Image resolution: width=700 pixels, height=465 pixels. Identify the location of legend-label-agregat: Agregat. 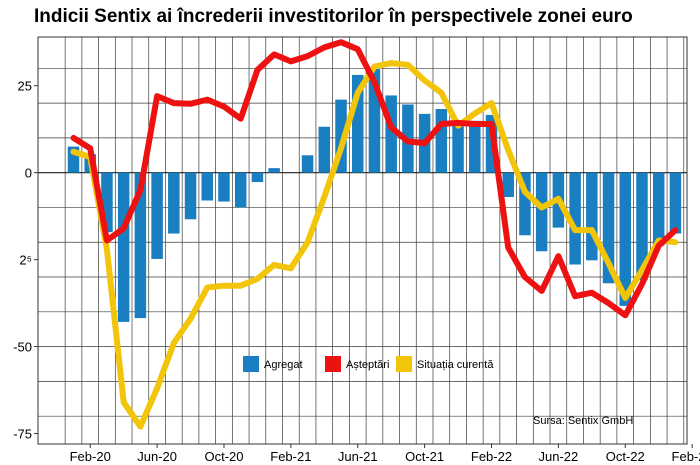
(283, 365).